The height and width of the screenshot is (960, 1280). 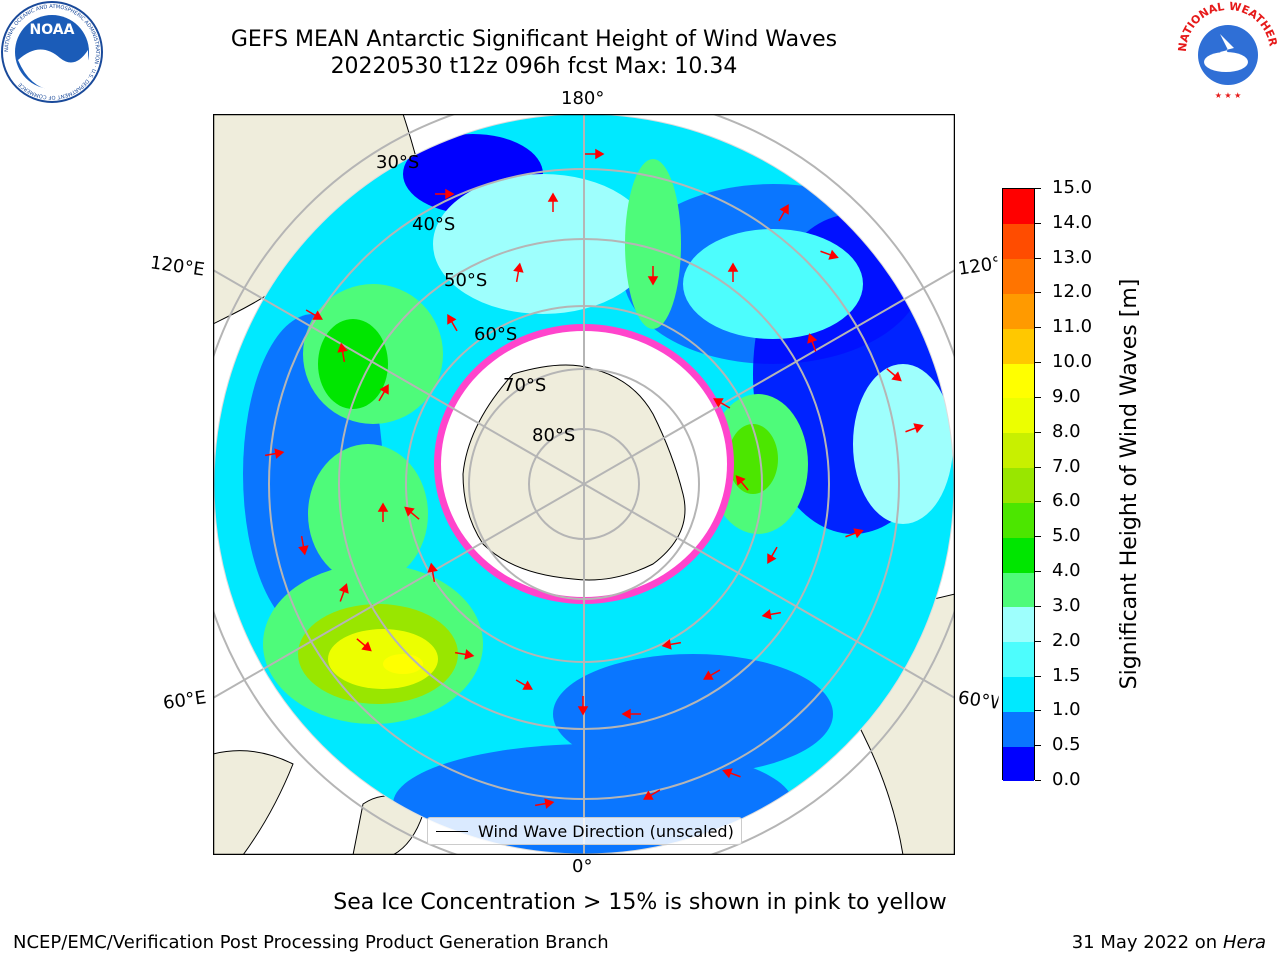 What do you see at coordinates (1168, 942) in the screenshot?
I see `footer-date: 31 May 2022 on Hera` at bounding box center [1168, 942].